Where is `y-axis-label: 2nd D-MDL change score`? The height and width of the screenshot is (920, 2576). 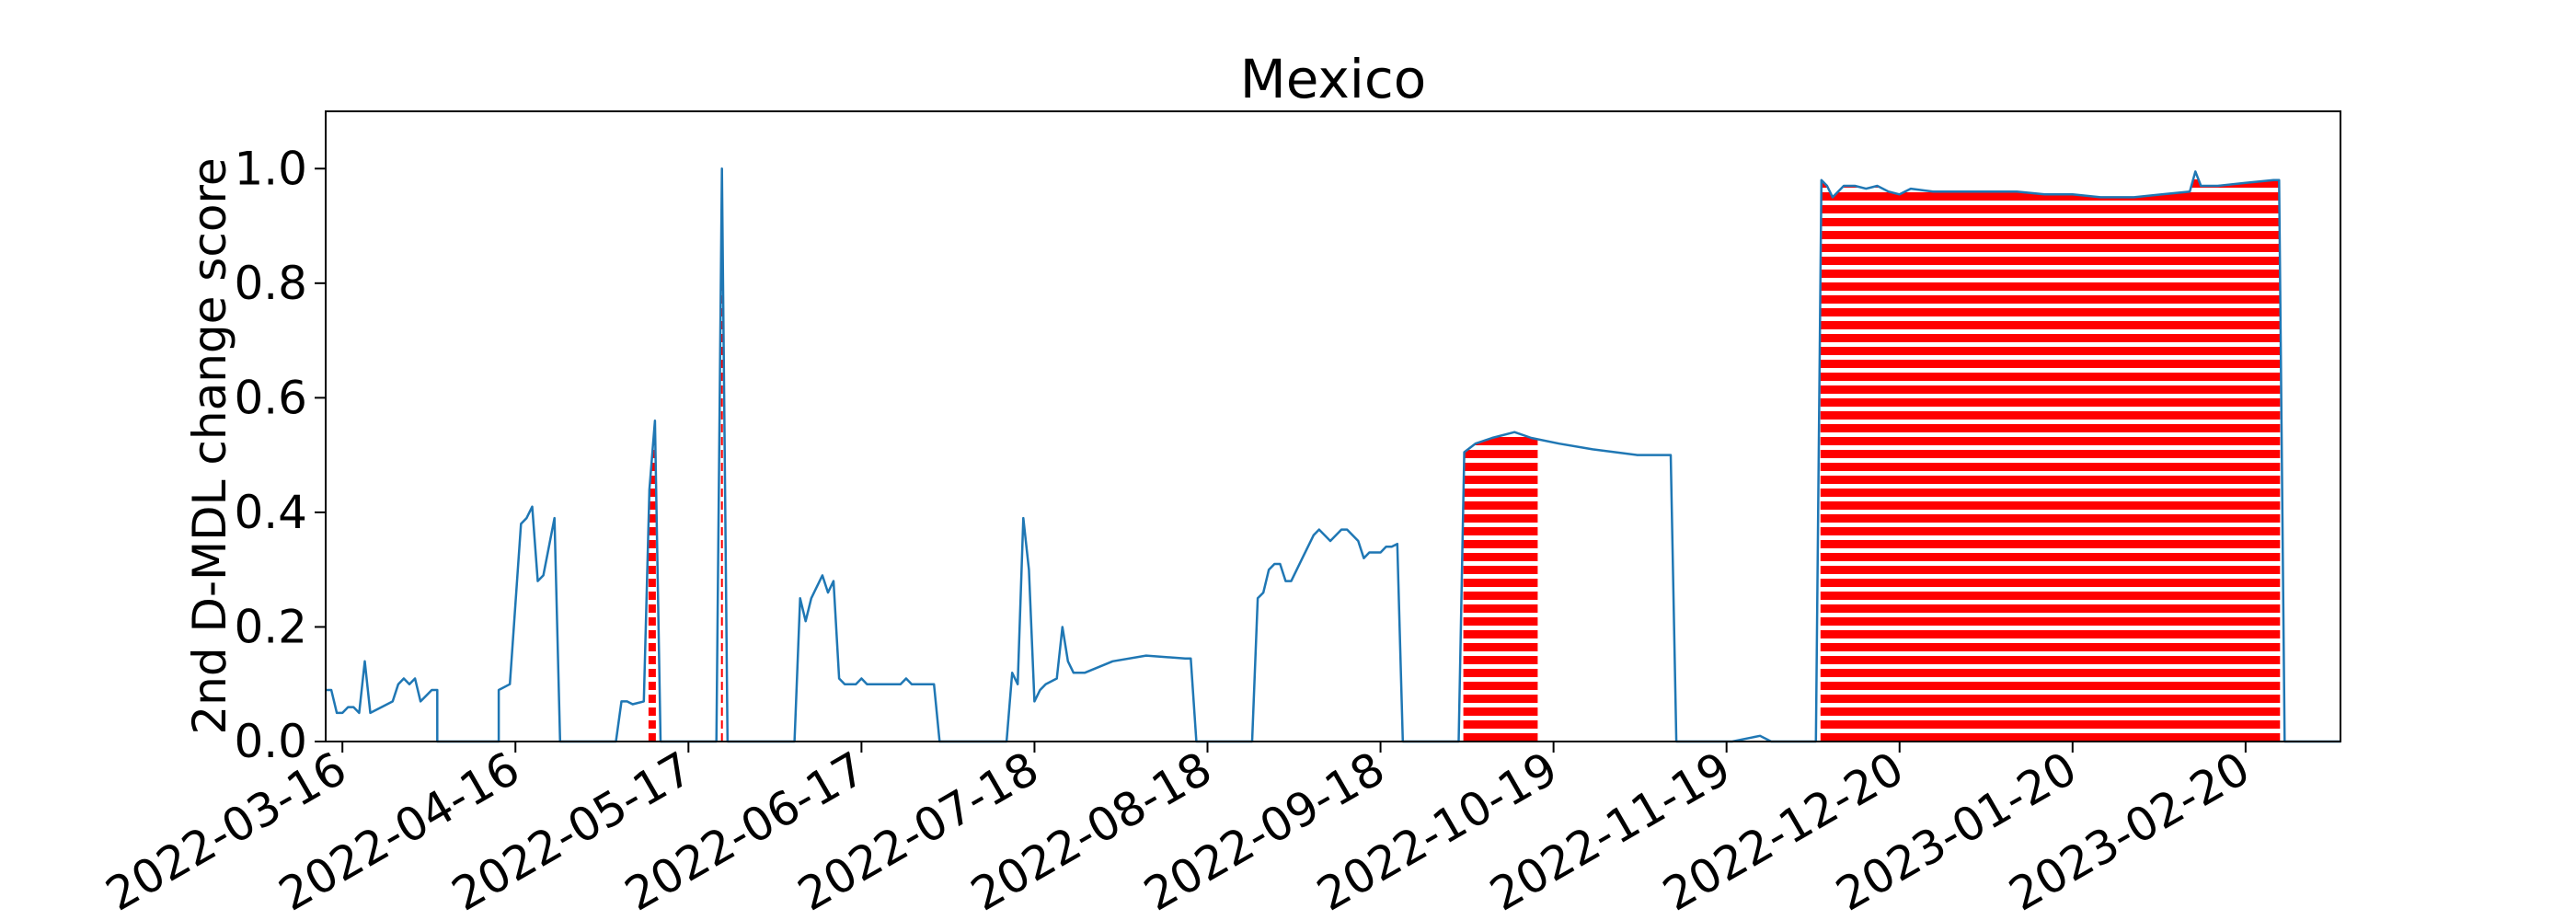
y-axis-label: 2nd D-MDL change score is located at coordinates (209, 445).